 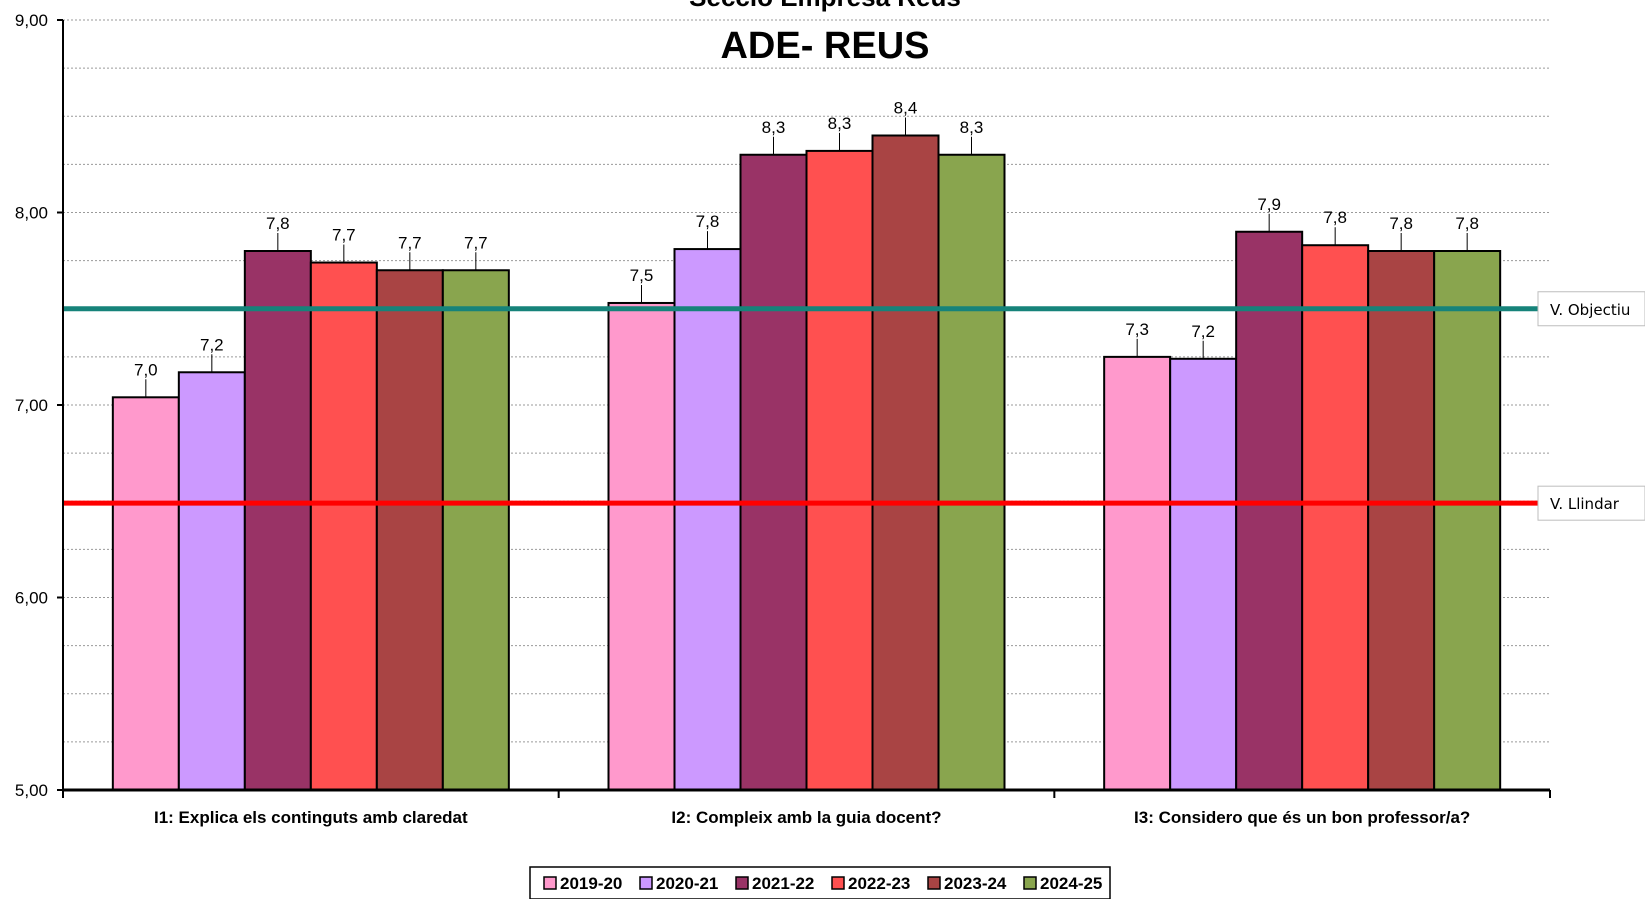 I want to click on data-label: 7,3, so click(x=1137, y=329).